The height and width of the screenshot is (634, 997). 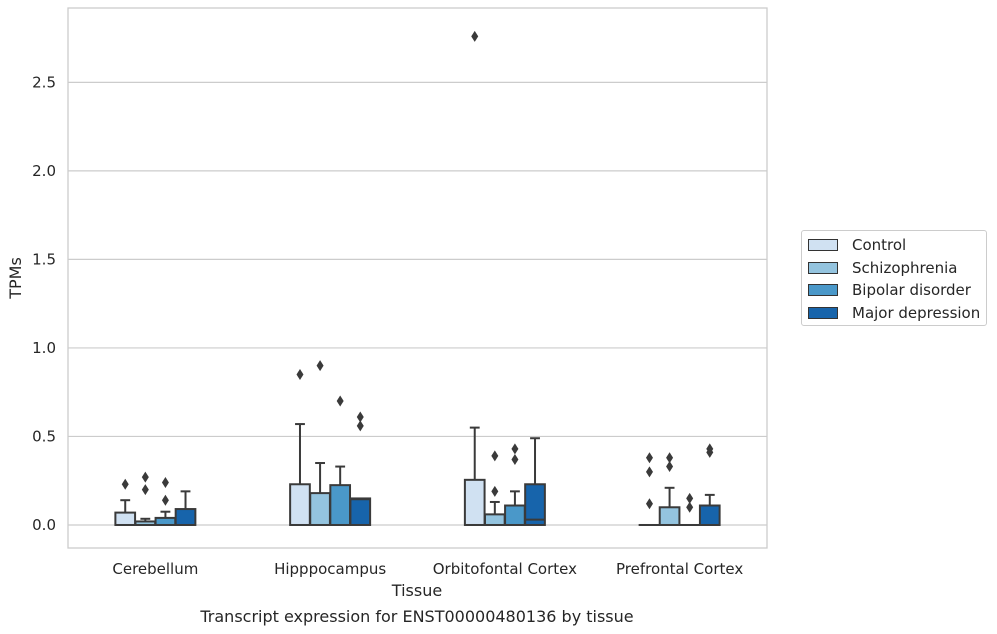 What do you see at coordinates (44, 348) in the screenshot?
I see `y-tick-label: 1.0` at bounding box center [44, 348].